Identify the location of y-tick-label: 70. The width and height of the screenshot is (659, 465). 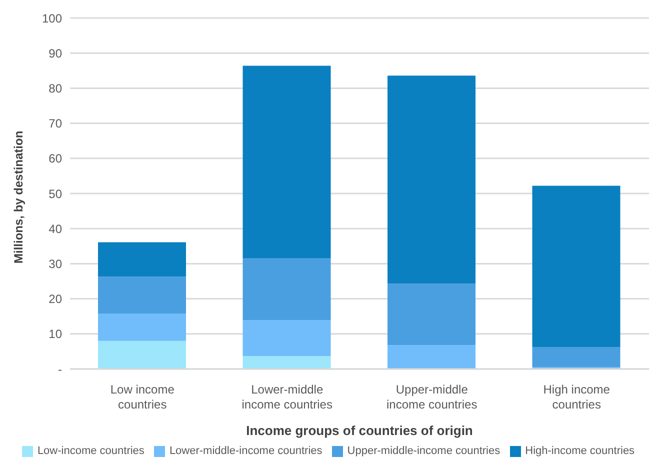
(55, 123).